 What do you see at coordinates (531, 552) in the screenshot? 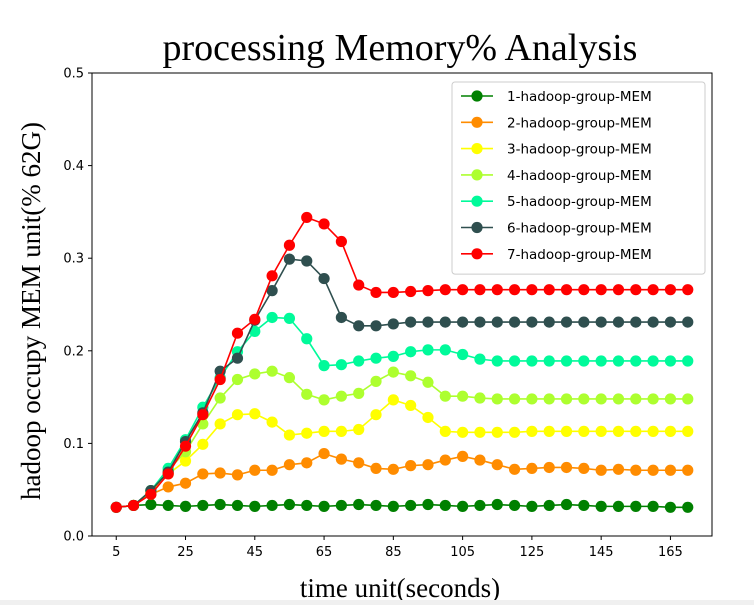
I see `x-tick-label: 125` at bounding box center [531, 552].